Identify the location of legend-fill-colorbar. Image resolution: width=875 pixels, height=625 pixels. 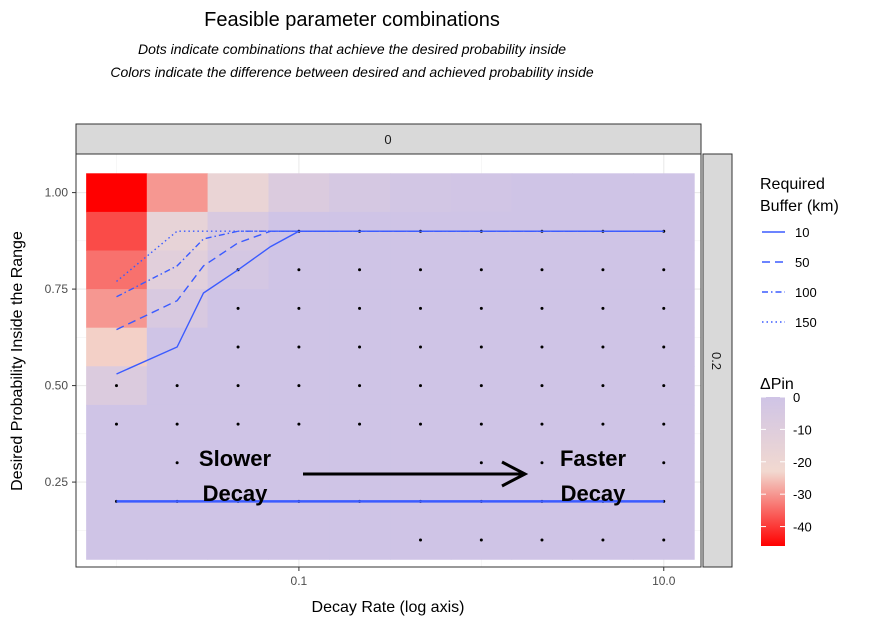
(773, 471).